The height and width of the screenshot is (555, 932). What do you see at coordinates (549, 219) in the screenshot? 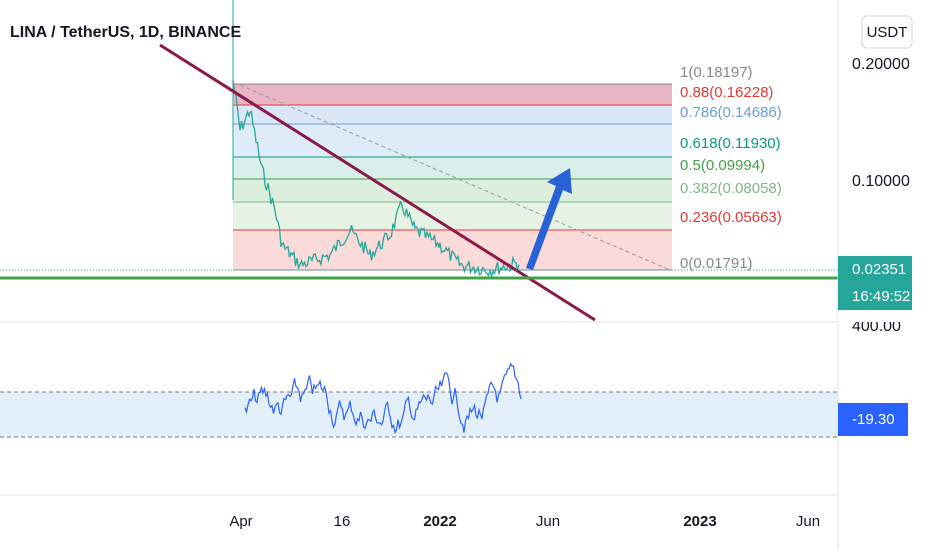
I see `arrow` at bounding box center [549, 219].